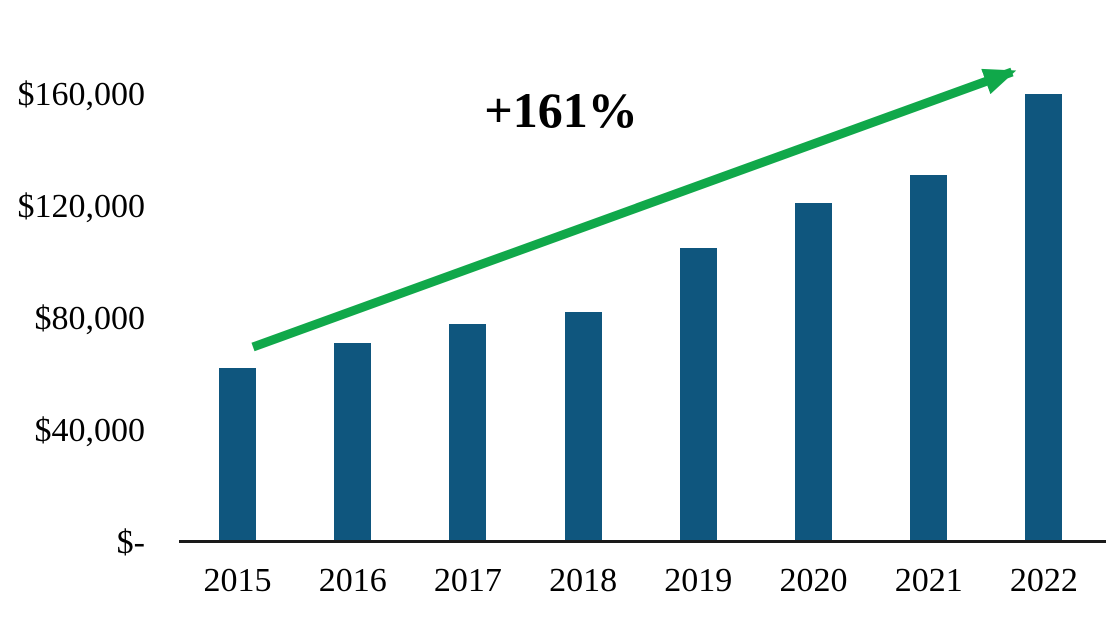 The image size is (1106, 621). I want to click on bar-2018, so click(583, 427).